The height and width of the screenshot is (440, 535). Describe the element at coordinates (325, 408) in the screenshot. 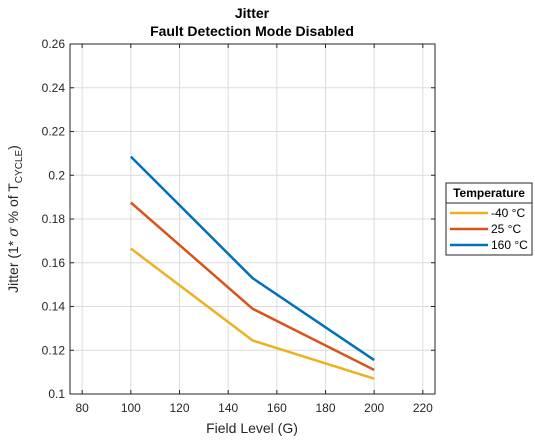

I see `x-tick-label: 180` at that location.